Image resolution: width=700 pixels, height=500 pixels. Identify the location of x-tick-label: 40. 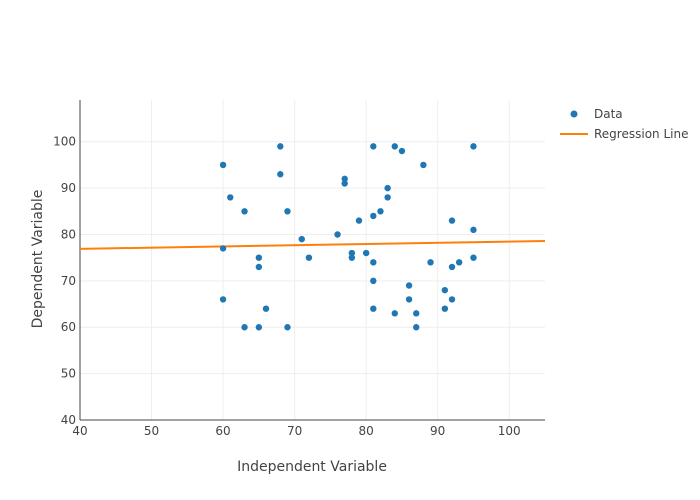
(79, 431).